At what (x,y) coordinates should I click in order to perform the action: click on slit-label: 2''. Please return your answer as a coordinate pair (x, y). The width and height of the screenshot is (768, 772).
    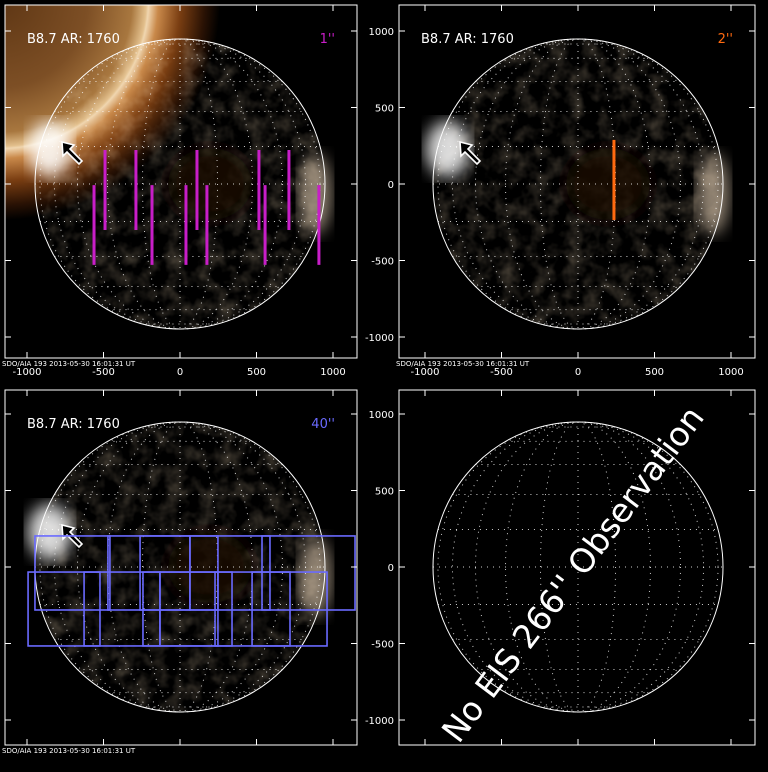
    Looking at the image, I should click on (725, 39).